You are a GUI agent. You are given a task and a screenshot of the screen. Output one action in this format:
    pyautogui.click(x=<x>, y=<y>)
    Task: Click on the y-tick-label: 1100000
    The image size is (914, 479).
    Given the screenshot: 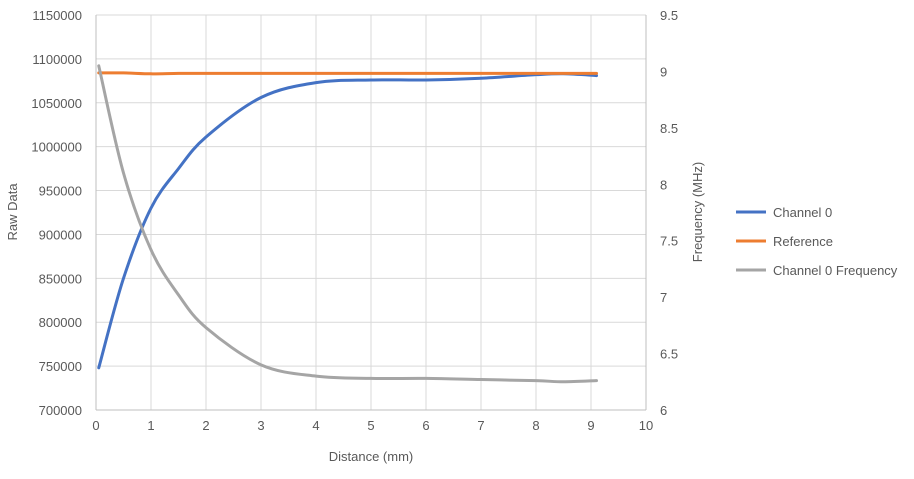 What is the action you would take?
    pyautogui.click(x=57, y=59)
    